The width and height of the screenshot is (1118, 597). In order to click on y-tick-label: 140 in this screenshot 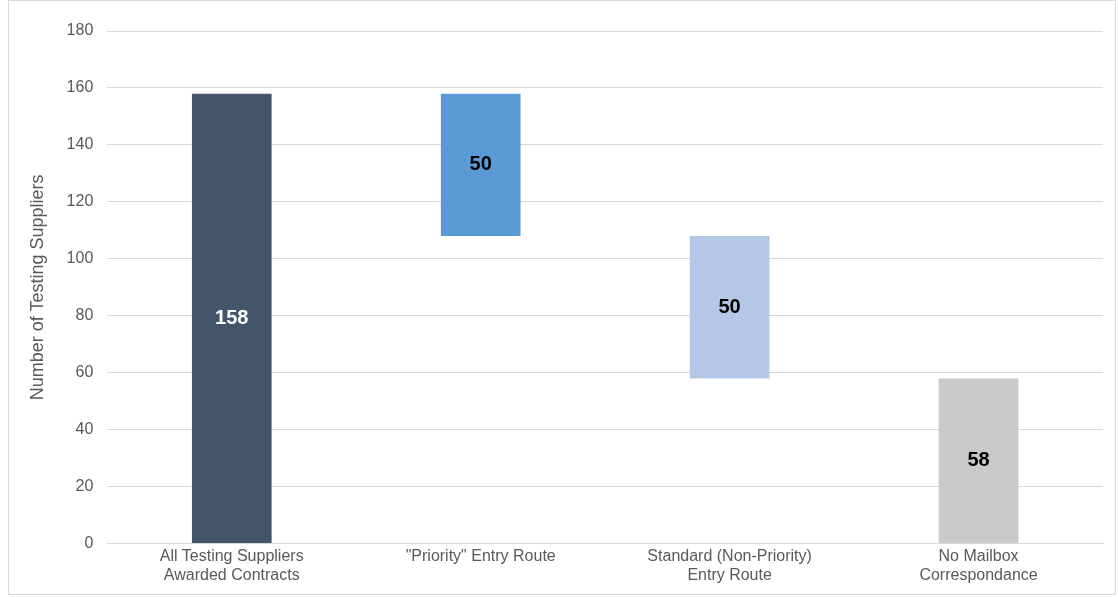, I will do `click(80, 144)`.